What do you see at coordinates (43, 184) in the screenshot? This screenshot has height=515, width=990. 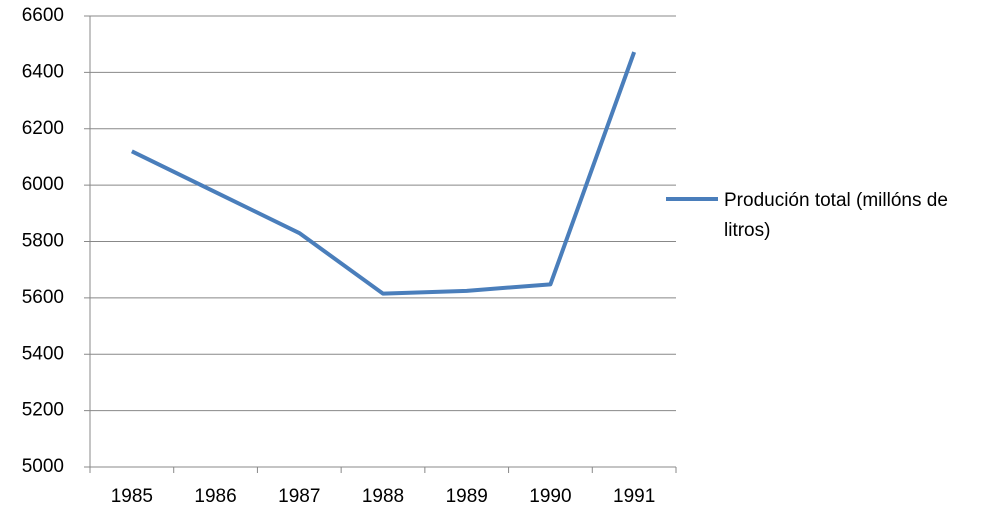 I see `y-tick-label: 6000` at bounding box center [43, 184].